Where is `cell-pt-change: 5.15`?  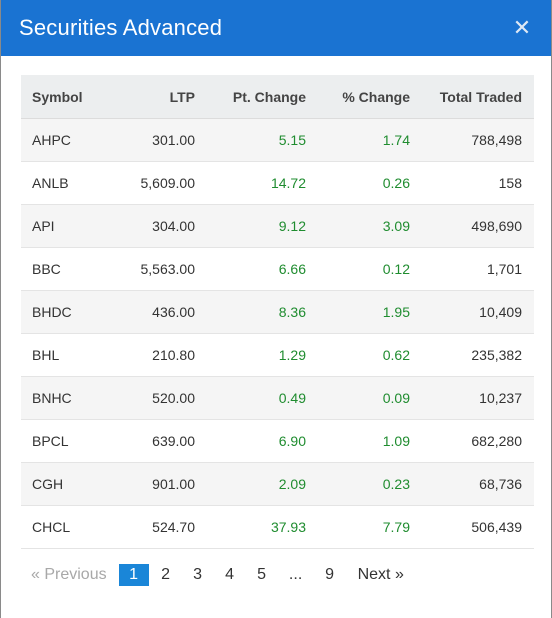 cell-pt-change: 5.15 is located at coordinates (250, 140).